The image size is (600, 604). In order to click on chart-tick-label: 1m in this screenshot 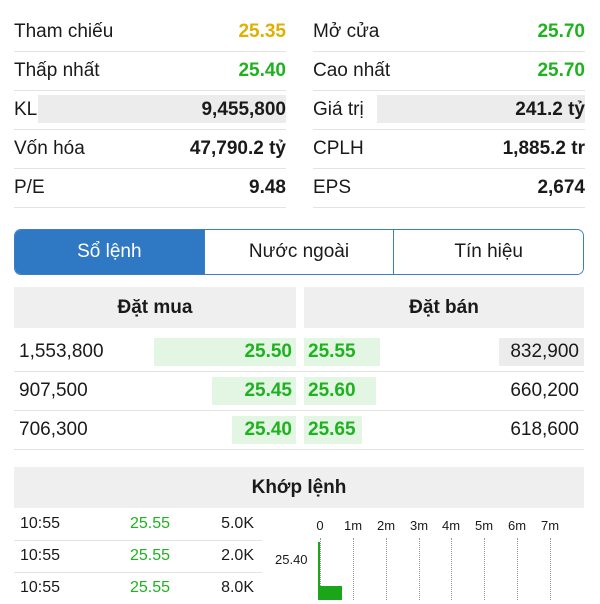, I will do `click(353, 525)`.